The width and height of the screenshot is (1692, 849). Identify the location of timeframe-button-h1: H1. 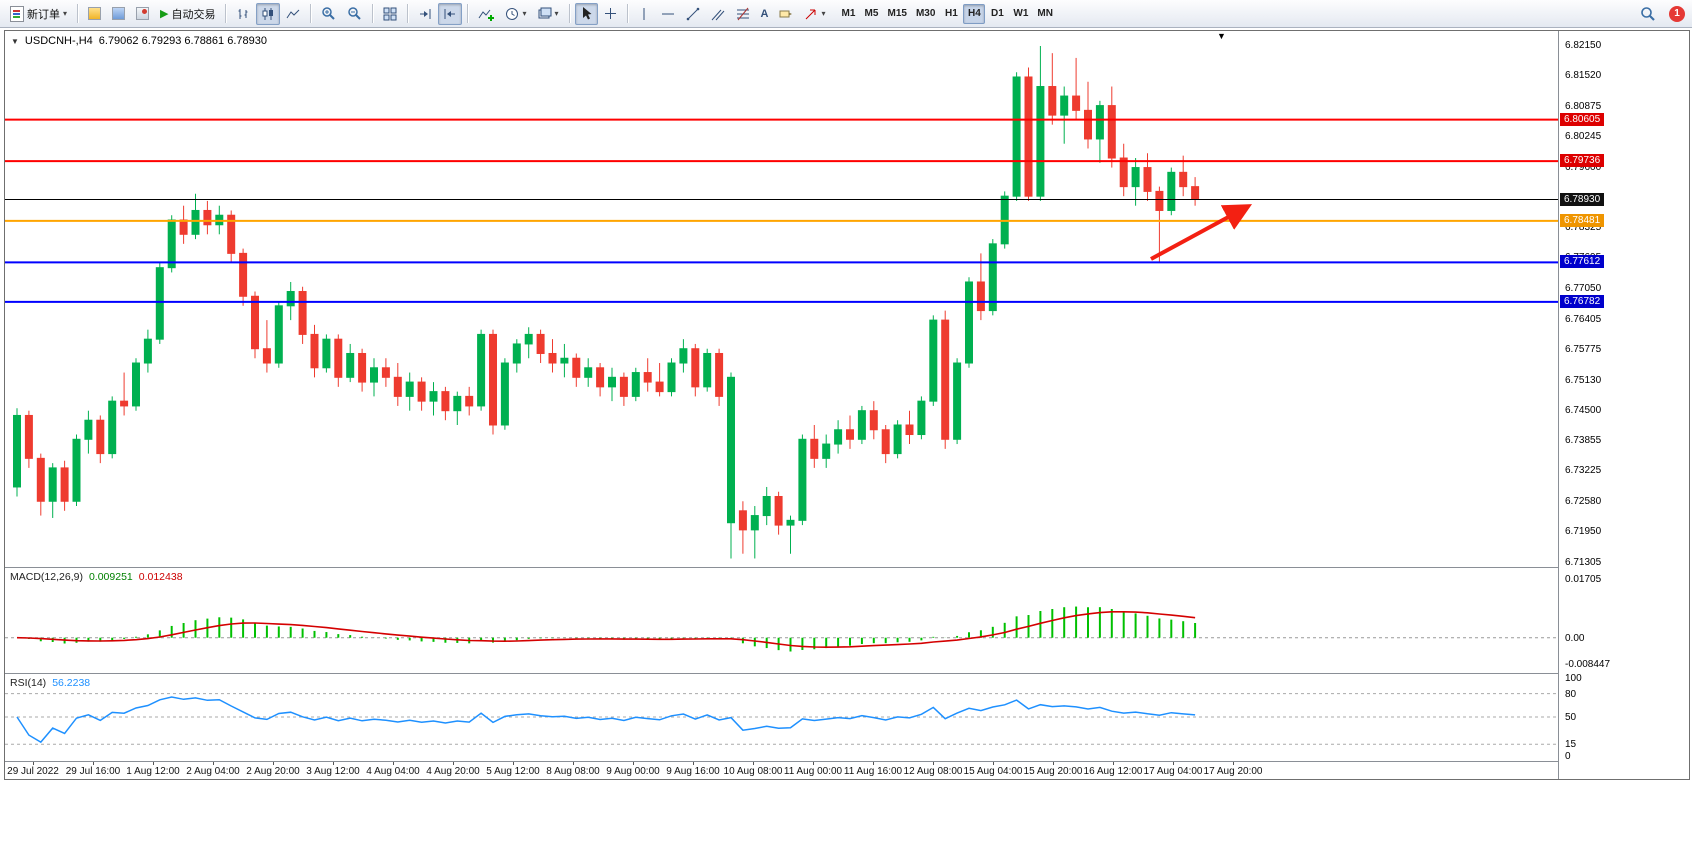
(951, 14).